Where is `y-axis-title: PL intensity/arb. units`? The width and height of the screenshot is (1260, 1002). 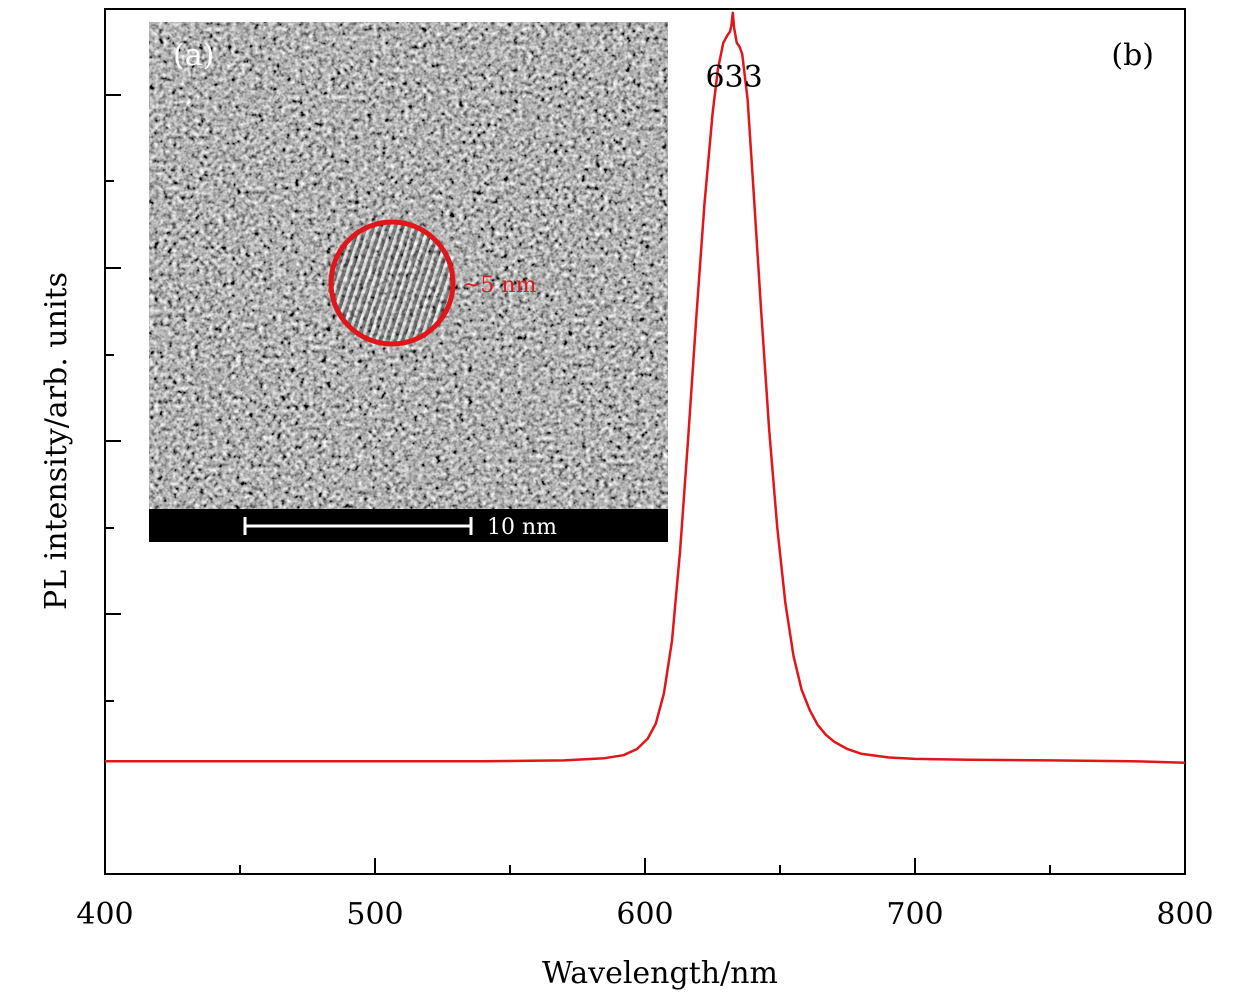 y-axis-title: PL intensity/arb. units is located at coordinates (56, 441).